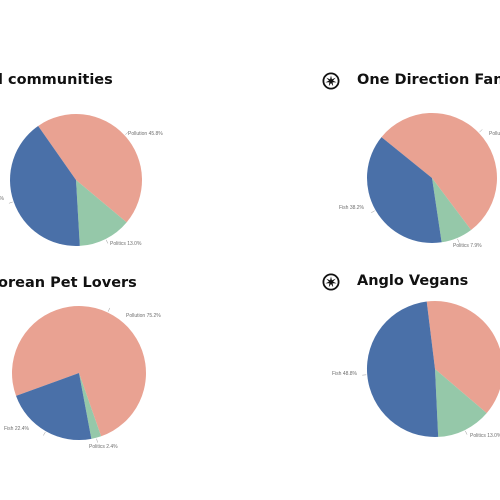 The height and width of the screenshot is (500, 500). Describe the element at coordinates (68, 283) in the screenshot. I see `panel-title-3: orean Pet Lovers` at that location.